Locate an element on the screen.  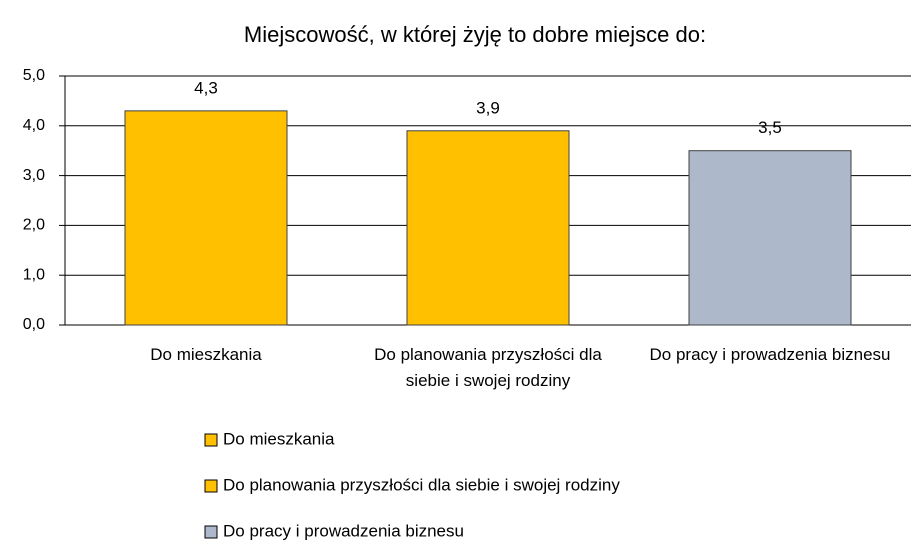
y-tick-label: 0,0 is located at coordinates (34, 324).